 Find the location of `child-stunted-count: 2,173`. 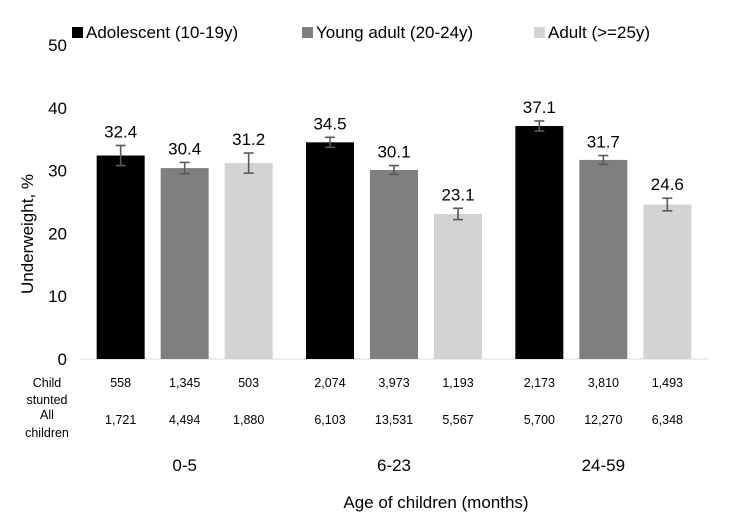

child-stunted-count: 2,173 is located at coordinates (539, 383).